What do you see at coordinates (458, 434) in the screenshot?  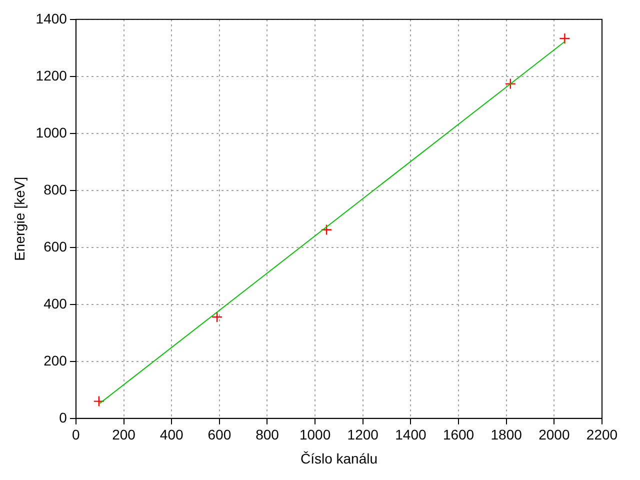 I see `x-tick-label: 1600` at bounding box center [458, 434].